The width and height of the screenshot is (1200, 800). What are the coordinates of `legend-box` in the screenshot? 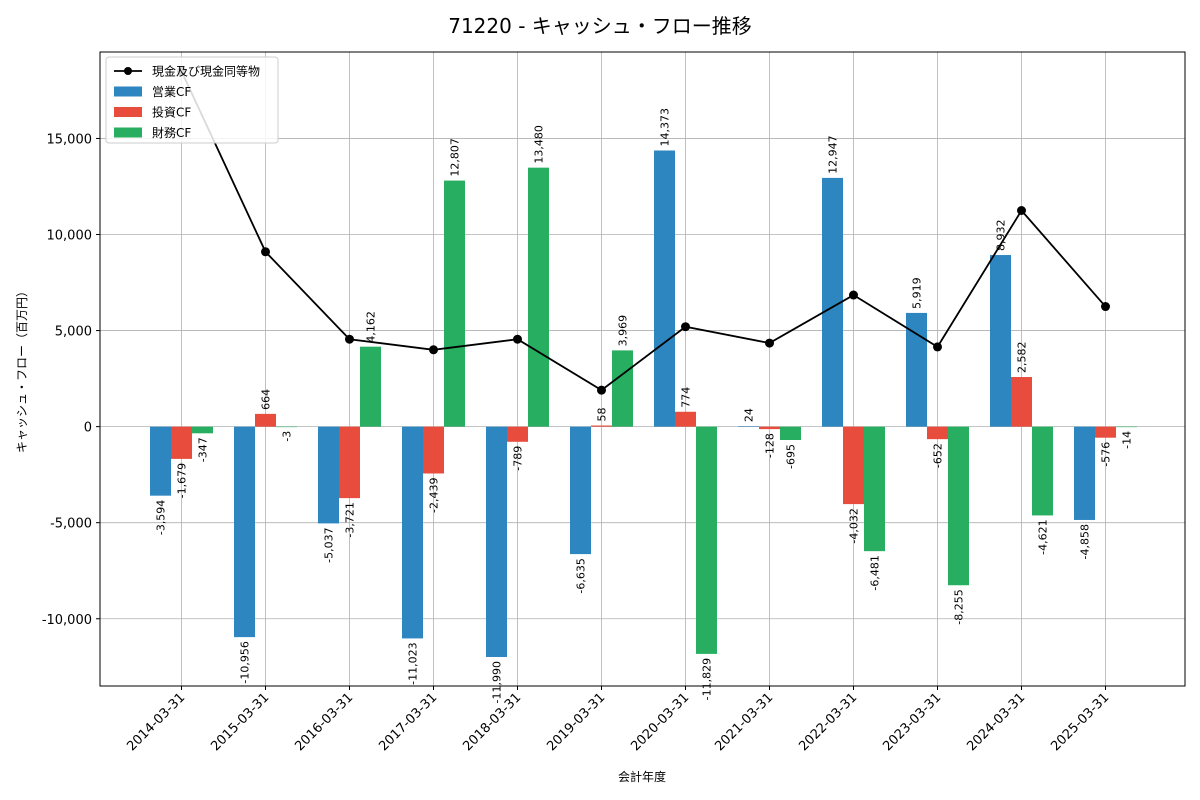 It's located at (192, 100).